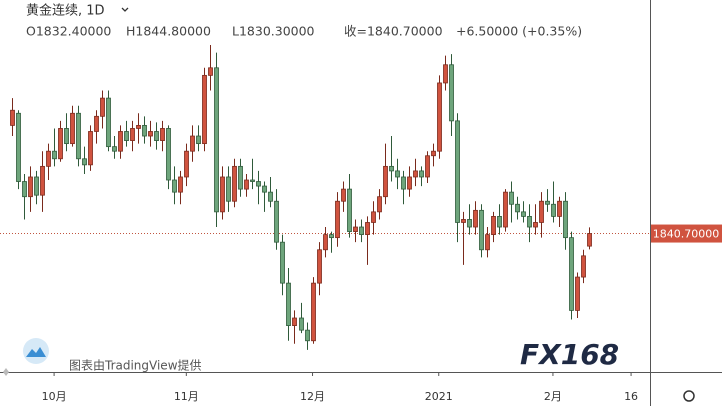 This screenshot has height=406, width=722. Describe the element at coordinates (569, 354) in the screenshot. I see `logo: FX168` at that location.